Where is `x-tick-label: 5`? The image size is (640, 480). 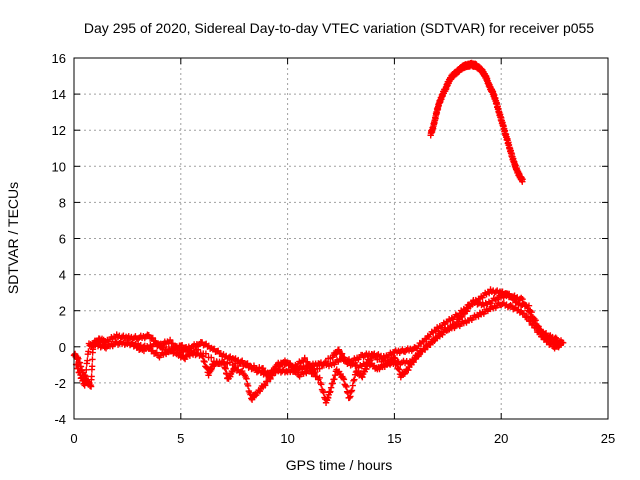 x-tick-label: 5 is located at coordinates (180, 438).